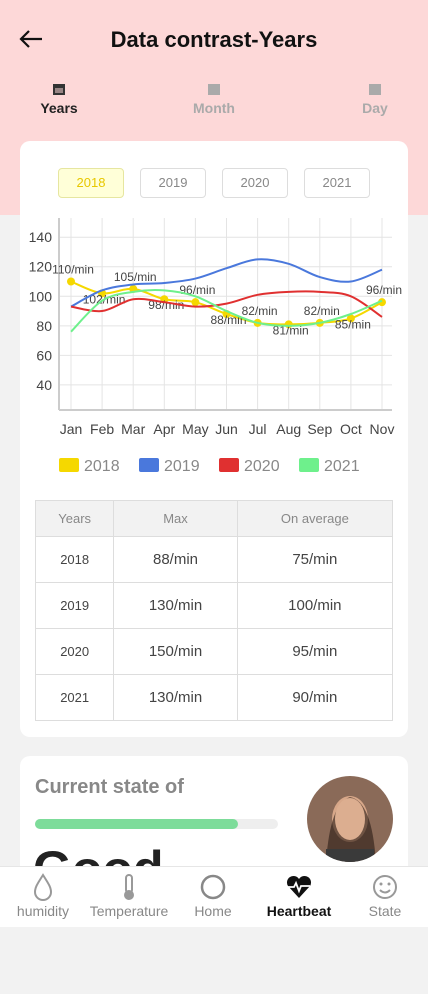 The height and width of the screenshot is (994, 428). I want to click on progress-track, so click(156, 824).